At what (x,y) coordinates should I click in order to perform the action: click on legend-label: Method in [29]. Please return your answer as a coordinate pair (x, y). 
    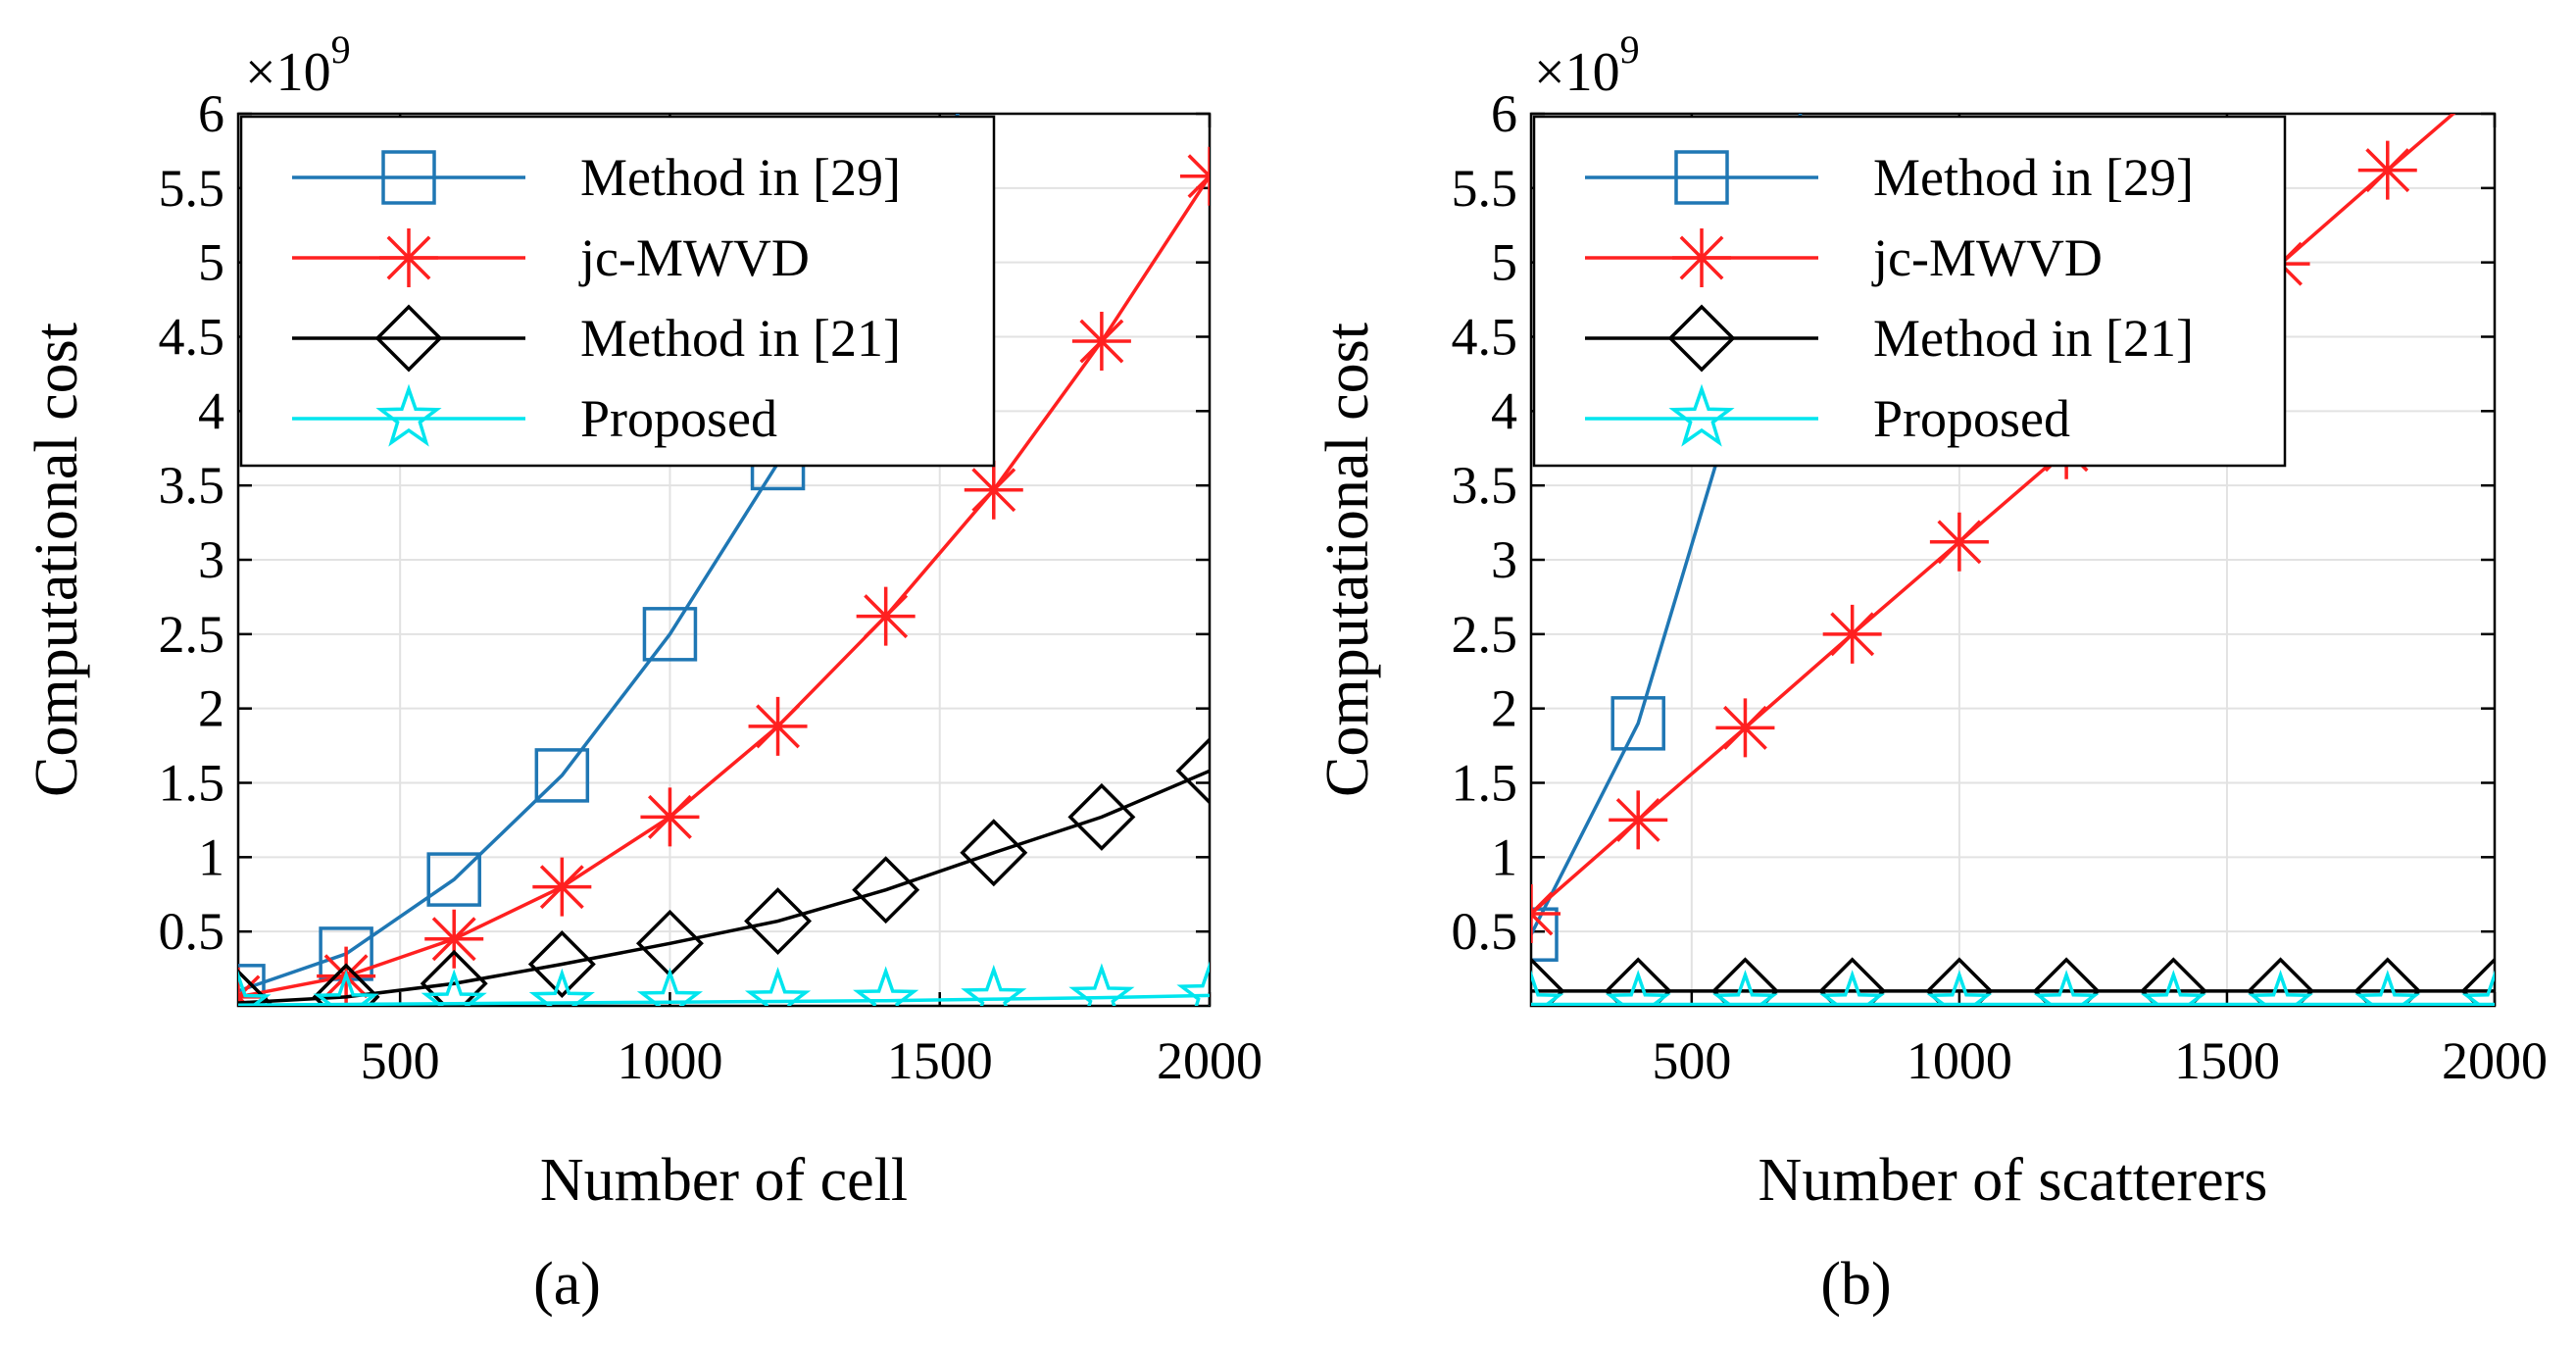
    Looking at the image, I should click on (740, 177).